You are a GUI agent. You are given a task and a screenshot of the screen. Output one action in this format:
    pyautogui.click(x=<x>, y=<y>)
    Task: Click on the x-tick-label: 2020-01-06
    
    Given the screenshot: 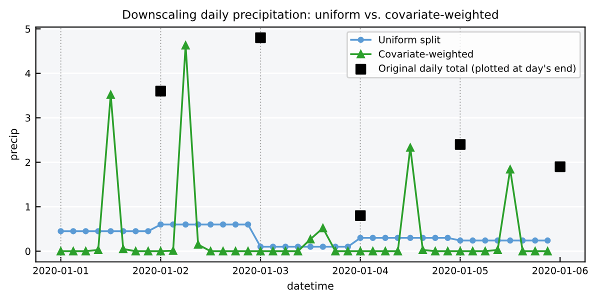 What is the action you would take?
    pyautogui.click(x=560, y=270)
    